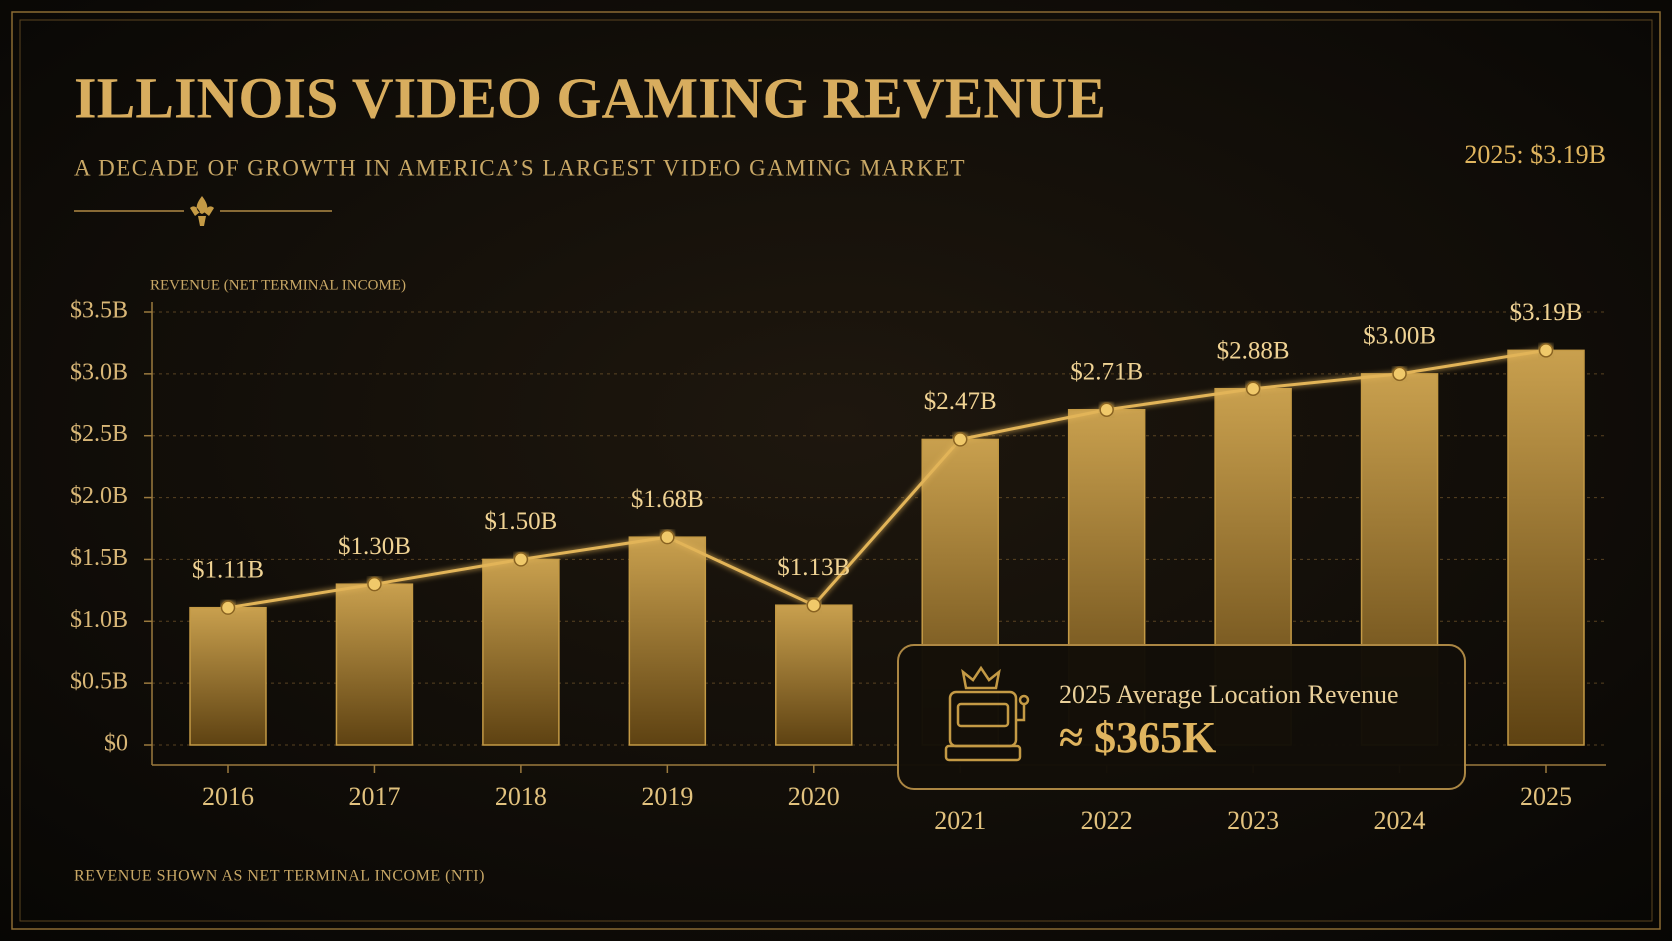 This screenshot has width=1672, height=941. What do you see at coordinates (99, 620) in the screenshot?
I see `y-tick-label: $1.0B` at bounding box center [99, 620].